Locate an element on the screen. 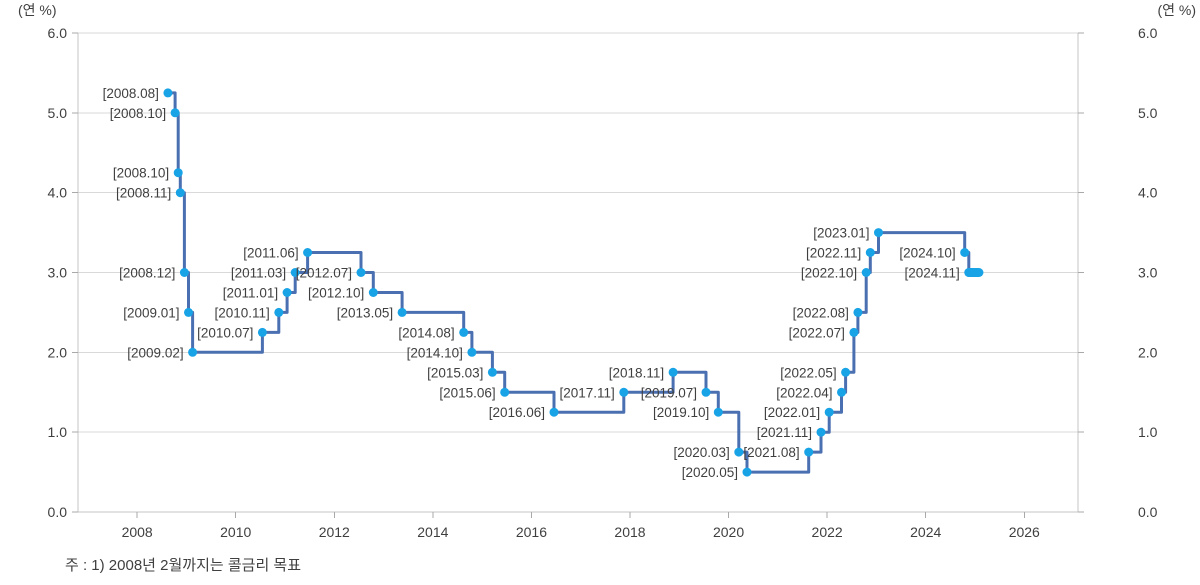  y-axis-tick-label-right: 4.0 is located at coordinates (1148, 193).